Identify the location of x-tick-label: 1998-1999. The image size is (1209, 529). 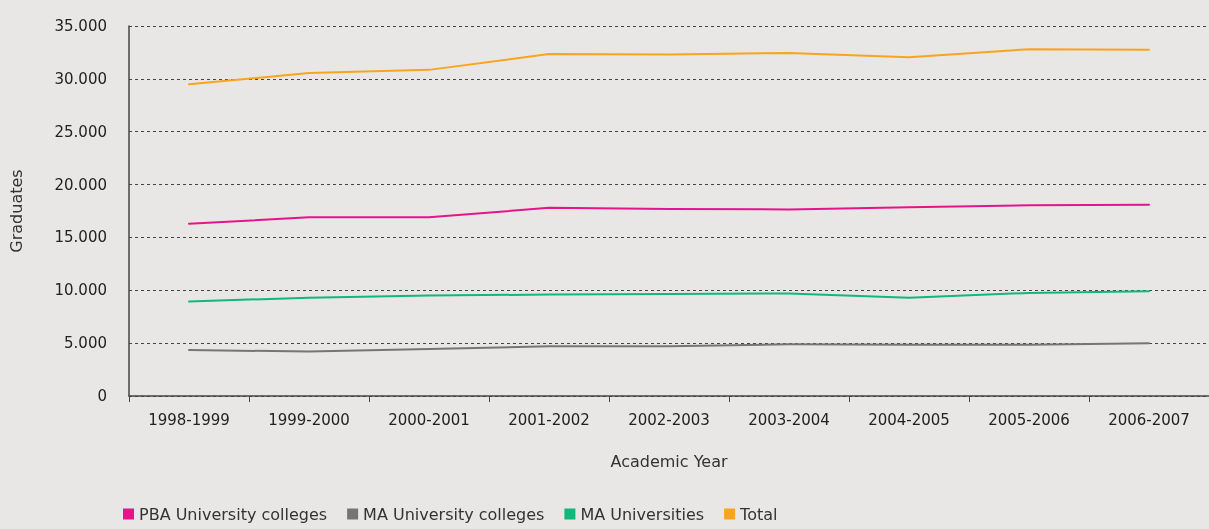
(189, 419).